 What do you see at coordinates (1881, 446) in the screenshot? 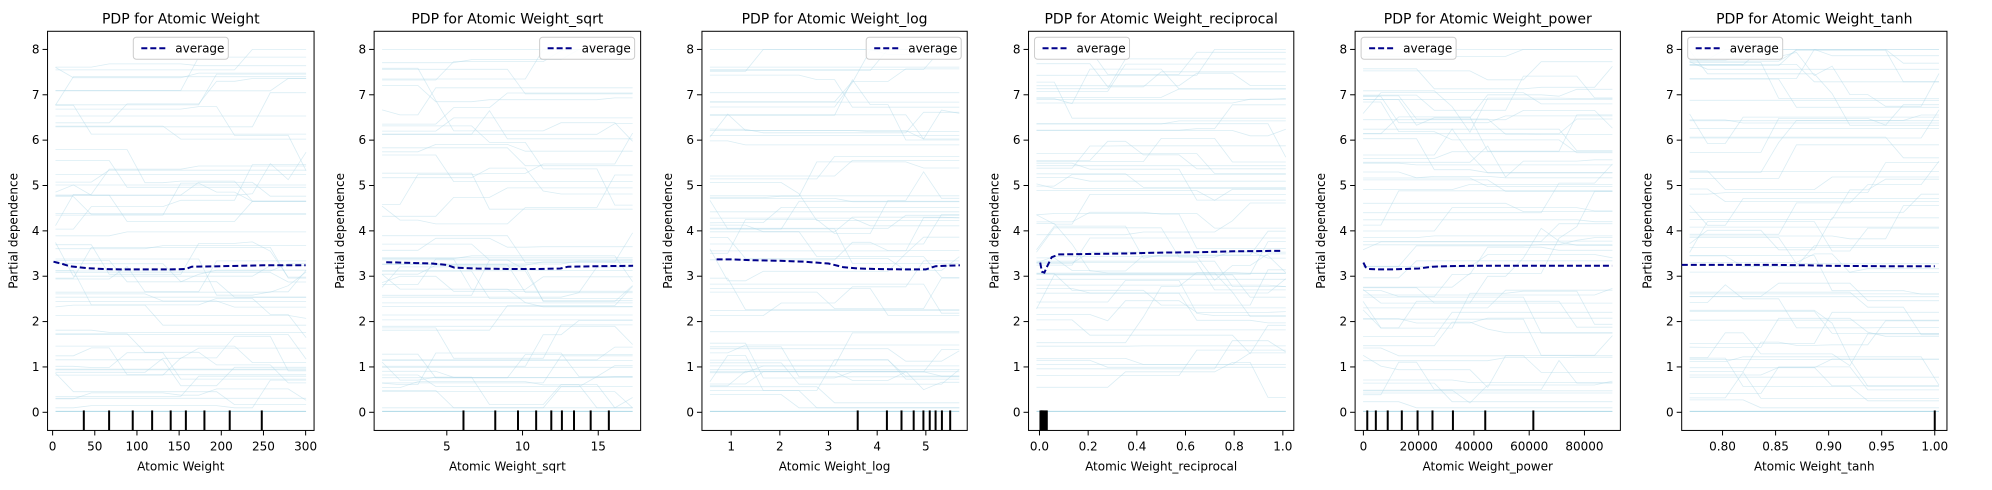
I see `x-tick-label: 0.95` at bounding box center [1881, 446].